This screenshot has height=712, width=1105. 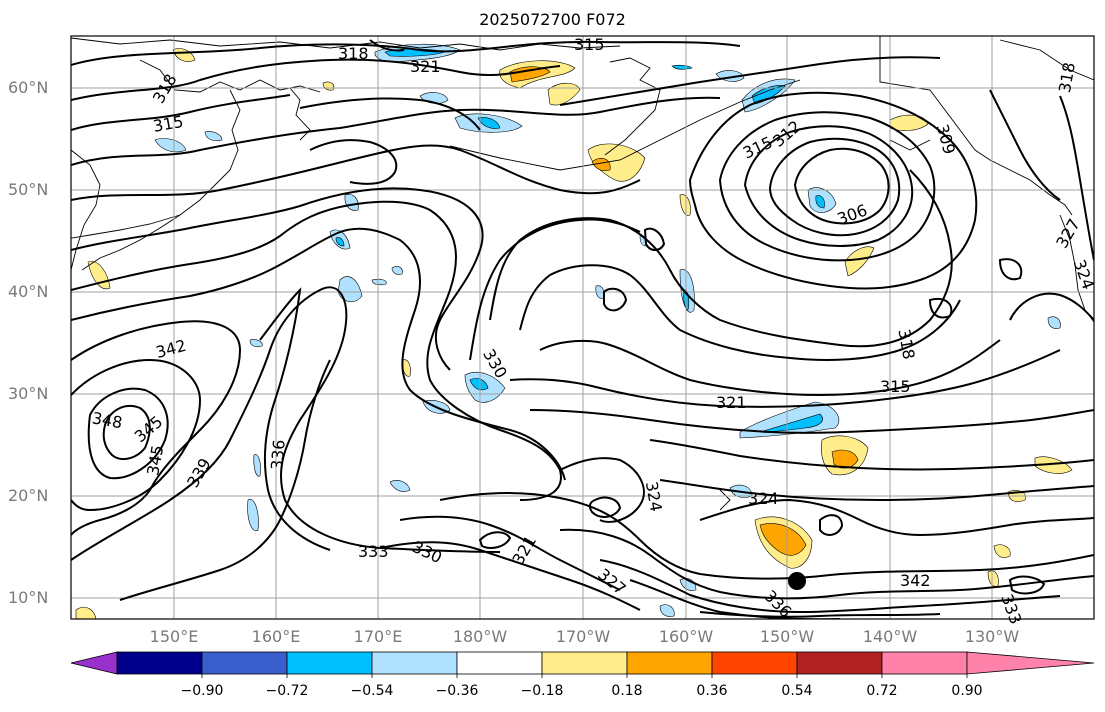 What do you see at coordinates (457, 691) in the screenshot?
I see `colorbar-tick-label: −0.36` at bounding box center [457, 691].